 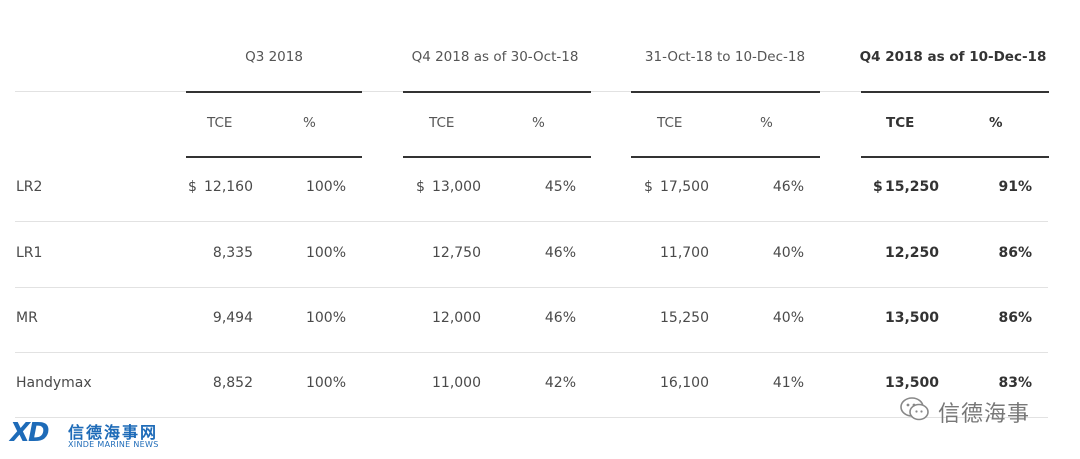 What do you see at coordinates (684, 383) in the screenshot?
I see `table-cell: 16,100` at bounding box center [684, 383].